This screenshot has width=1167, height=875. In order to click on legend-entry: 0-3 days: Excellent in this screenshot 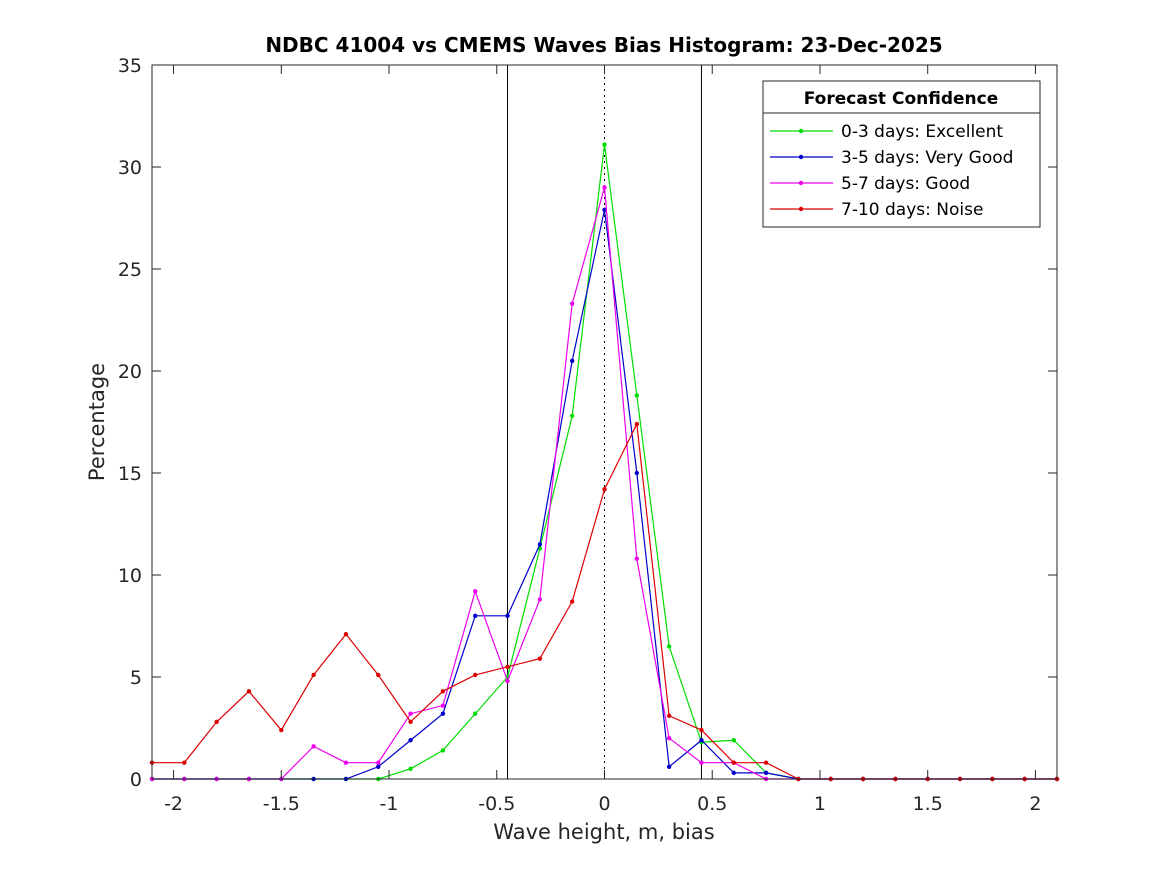, I will do `click(886, 132)`.